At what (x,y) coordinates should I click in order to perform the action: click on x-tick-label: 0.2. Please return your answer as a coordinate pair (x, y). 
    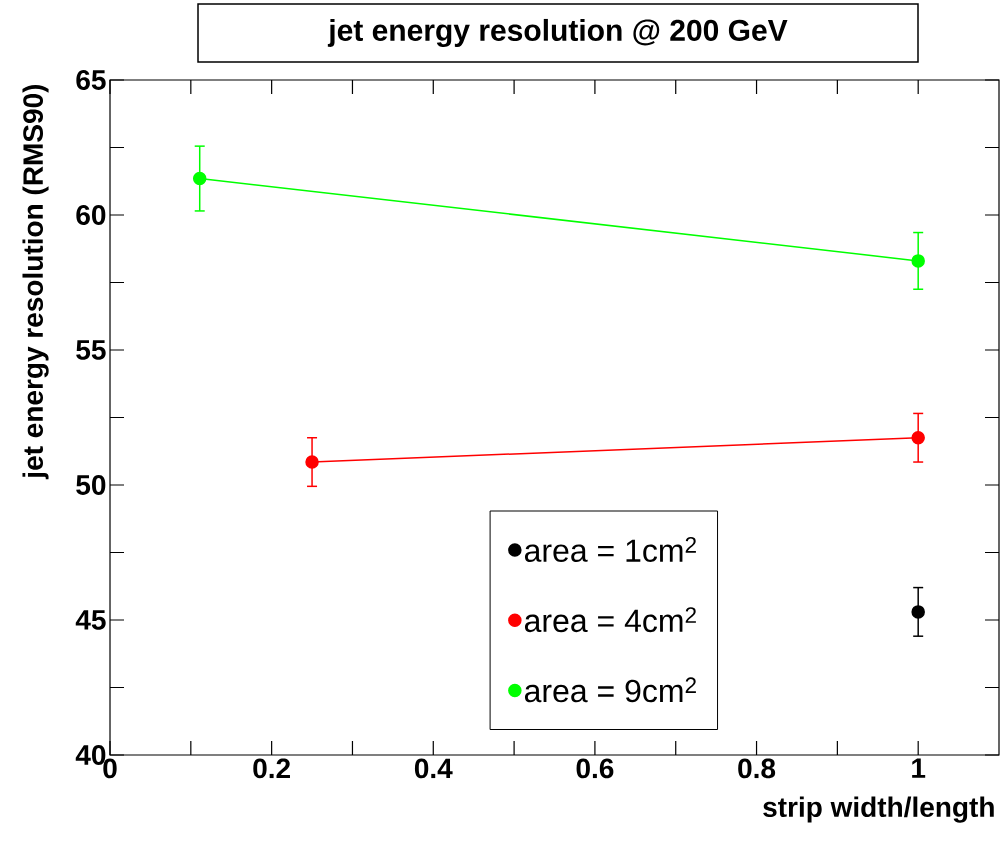
    Looking at the image, I should click on (271, 768).